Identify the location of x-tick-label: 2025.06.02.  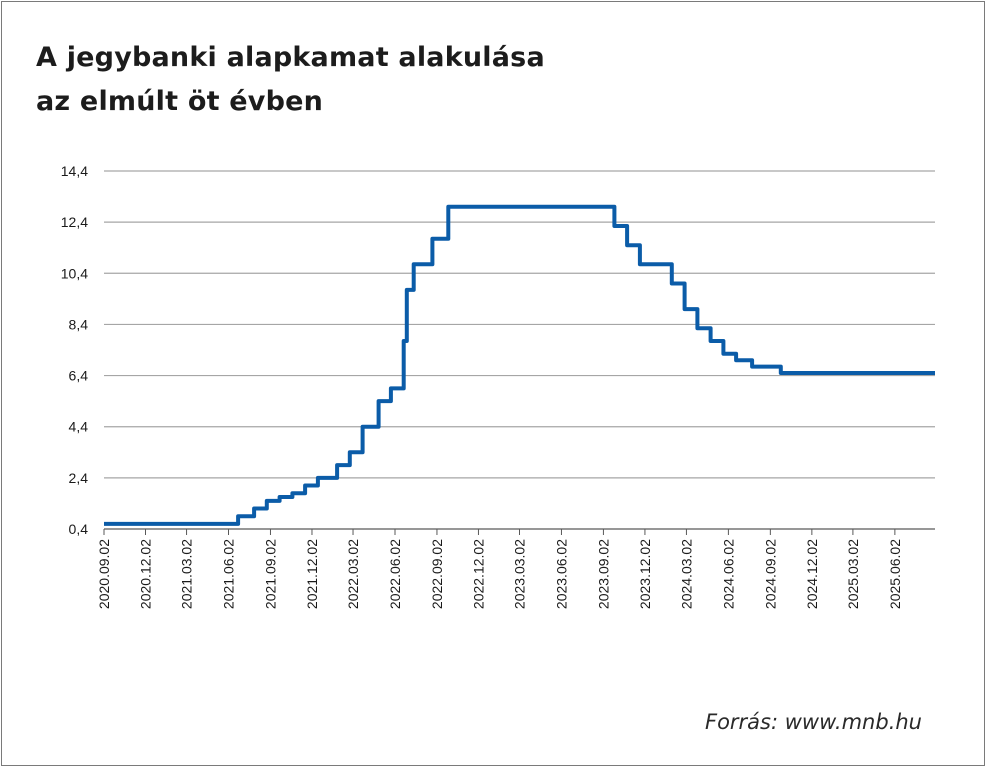
(895, 574).